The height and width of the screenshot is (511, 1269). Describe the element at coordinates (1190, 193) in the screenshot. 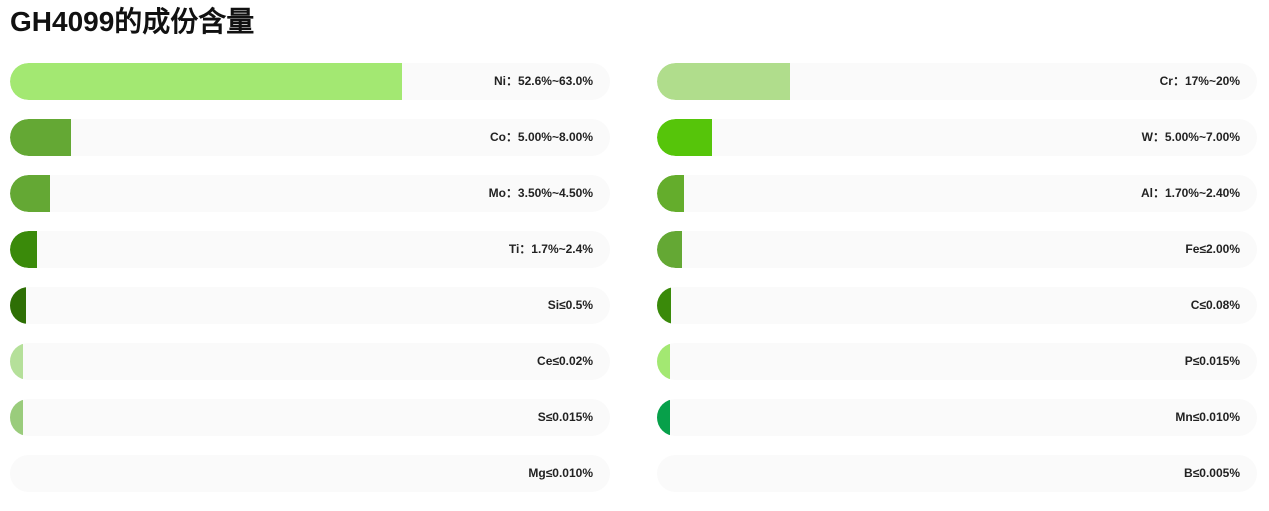

I see `bar-label: Al：1.70%~2.40%` at that location.